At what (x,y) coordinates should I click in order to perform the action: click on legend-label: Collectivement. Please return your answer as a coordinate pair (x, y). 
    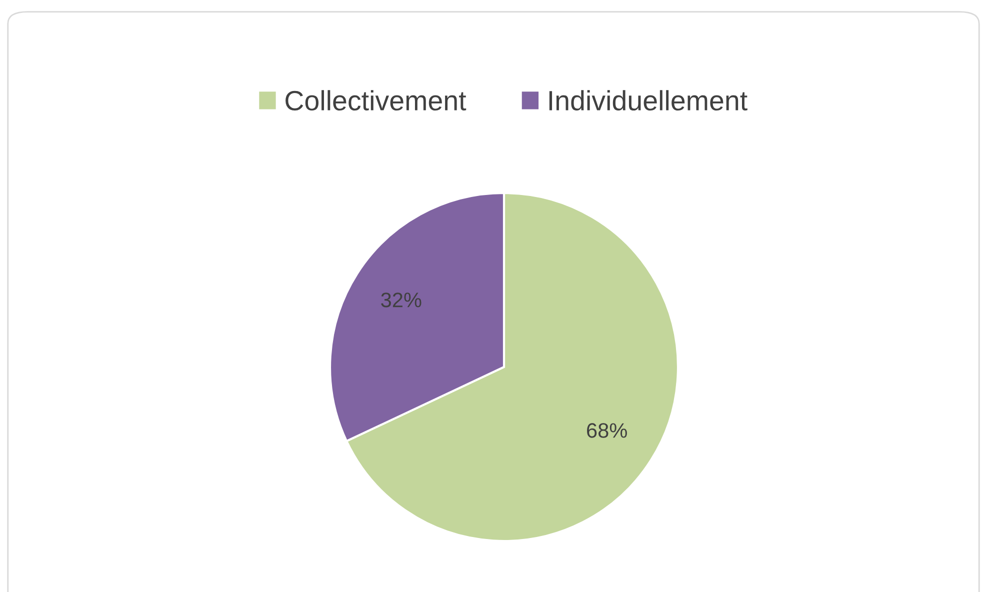
    Looking at the image, I should click on (376, 100).